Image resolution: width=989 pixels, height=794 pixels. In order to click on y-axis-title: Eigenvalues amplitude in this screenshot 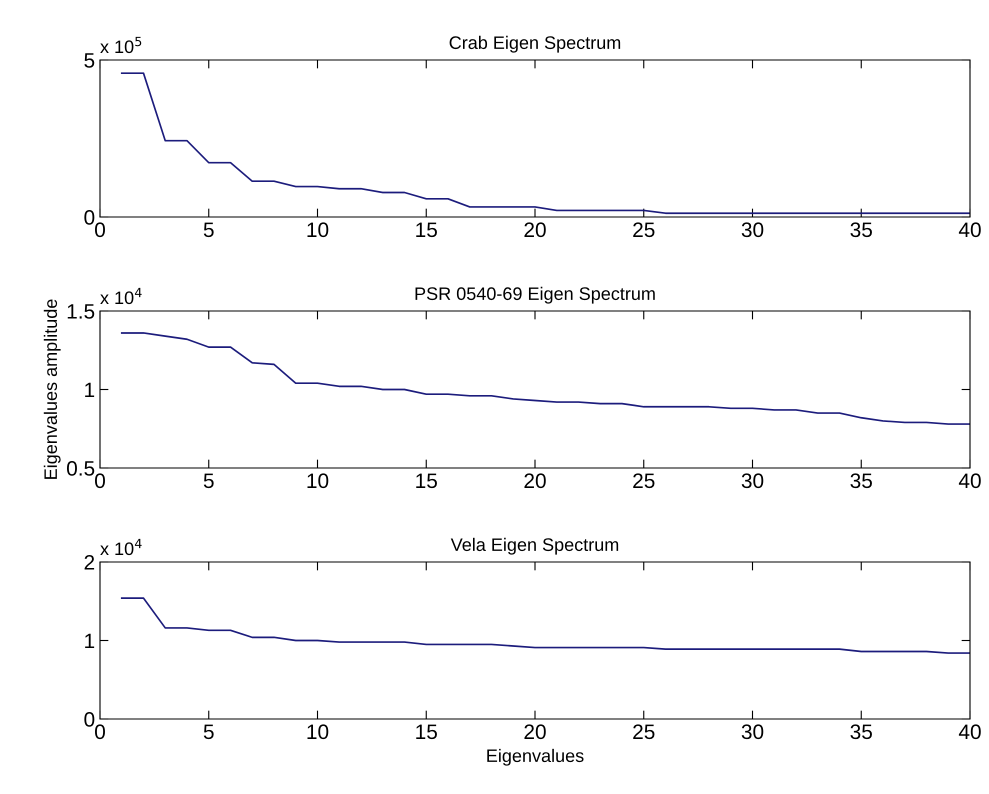, I will do `click(52, 389)`.